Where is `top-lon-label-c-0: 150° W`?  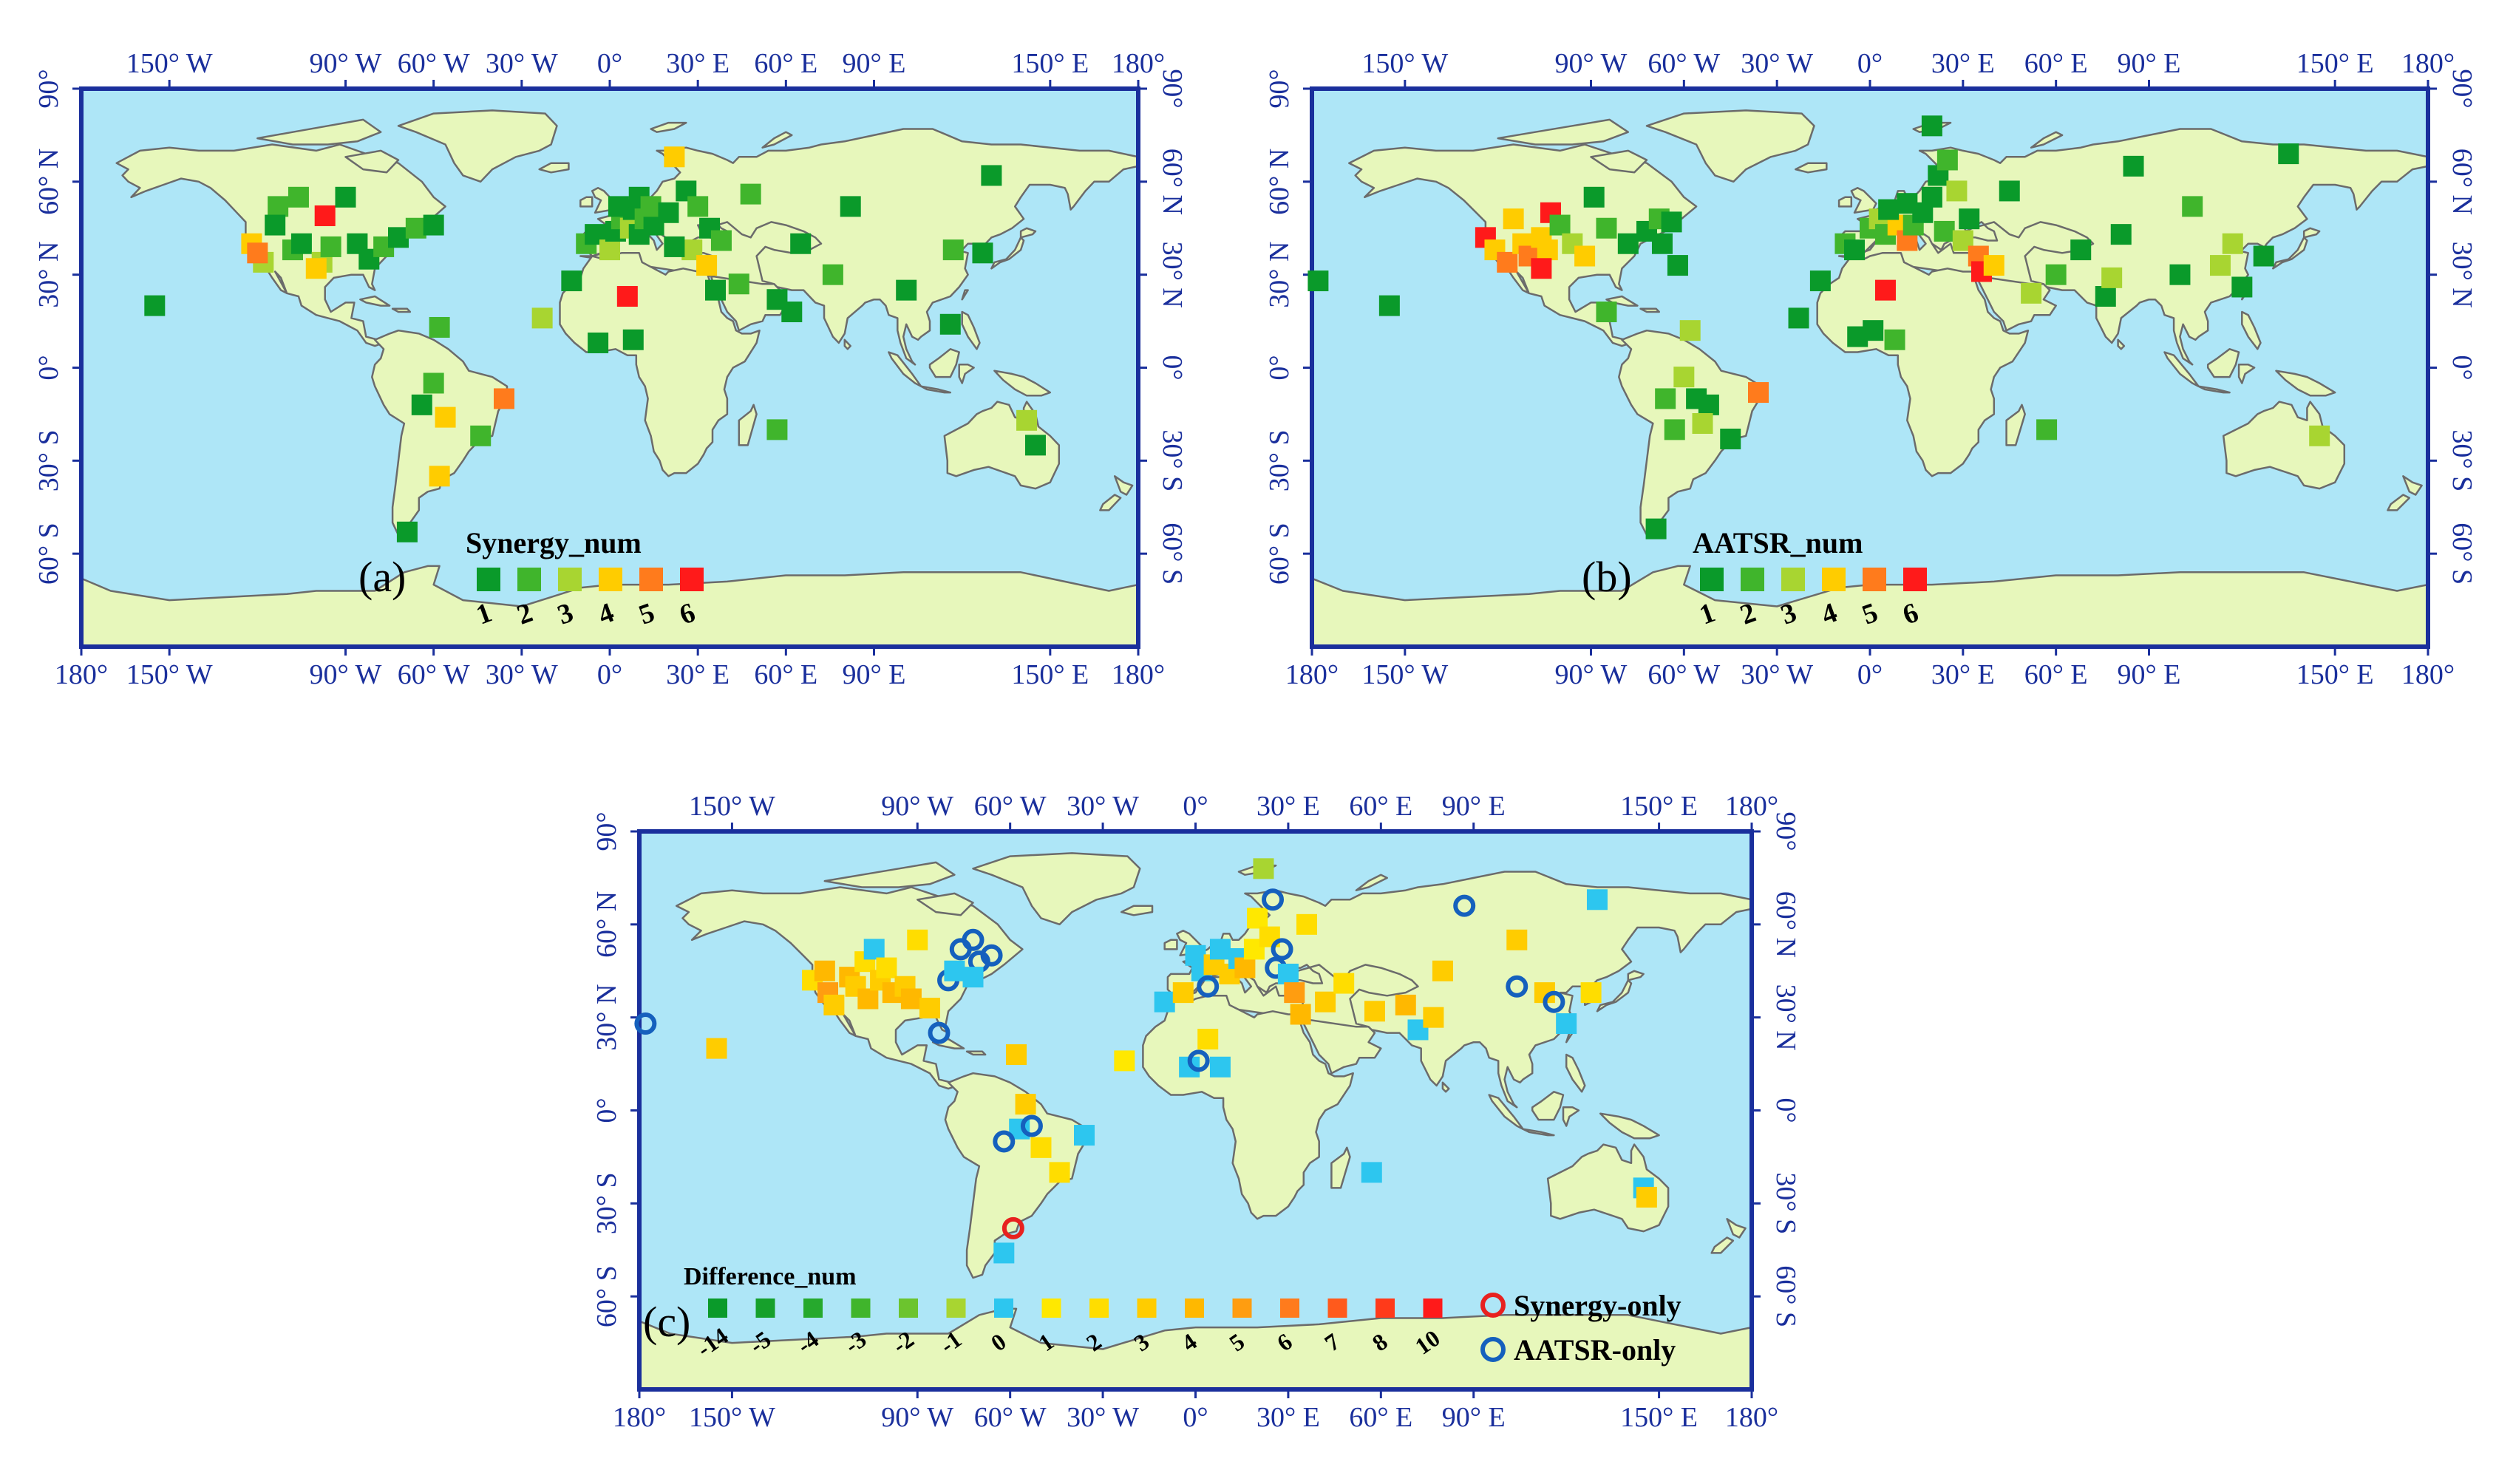
top-lon-label-c-0: 150° W is located at coordinates (732, 807).